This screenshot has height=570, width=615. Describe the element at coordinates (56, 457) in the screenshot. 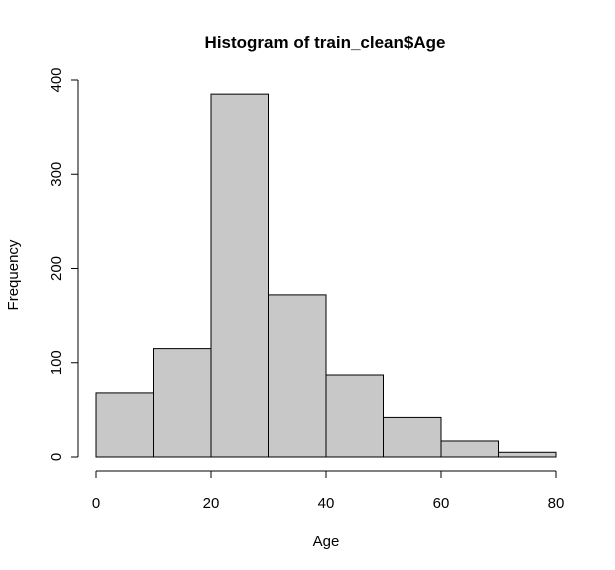

I see `y-tick-label-0: 0` at that location.